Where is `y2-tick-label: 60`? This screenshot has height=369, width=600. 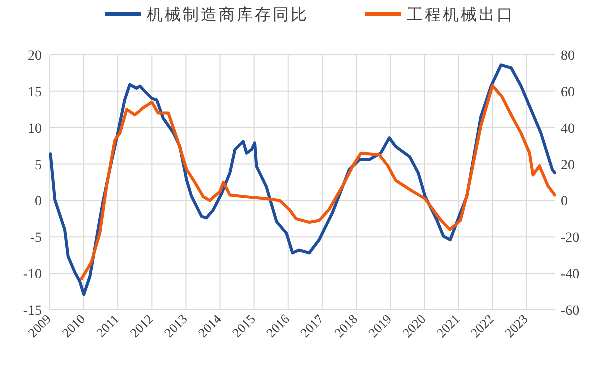 y2-tick-label: 60 is located at coordinates (568, 92).